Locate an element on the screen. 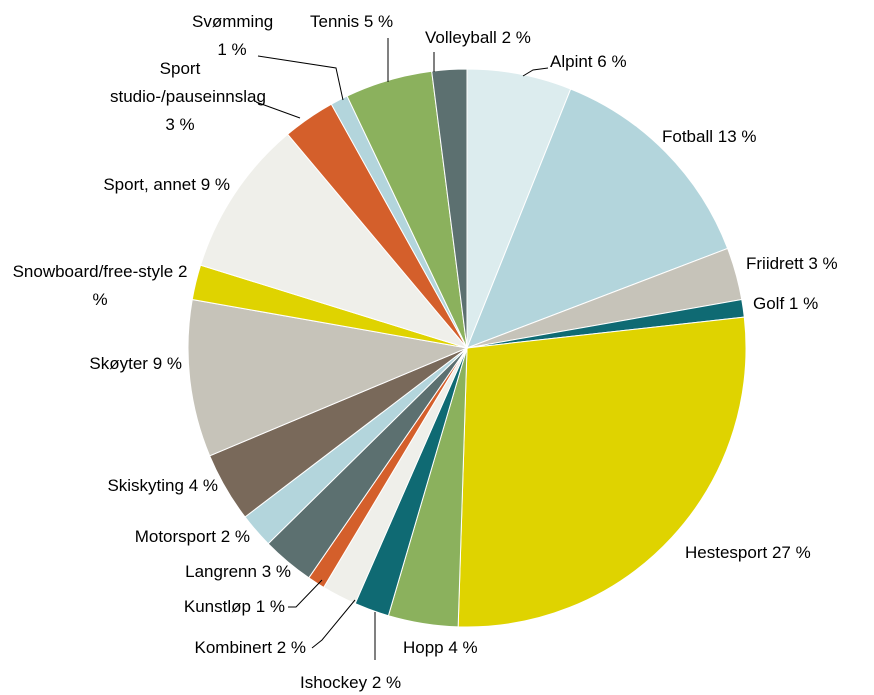 This screenshot has width=874, height=695. category-name: Langrenn is located at coordinates (221, 571).